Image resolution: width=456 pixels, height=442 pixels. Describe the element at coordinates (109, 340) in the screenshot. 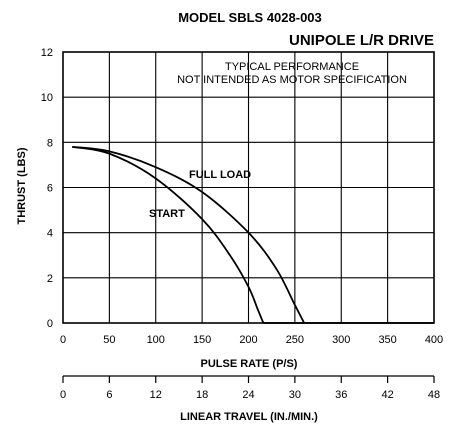

I see `x-tick-label: 50` at that location.